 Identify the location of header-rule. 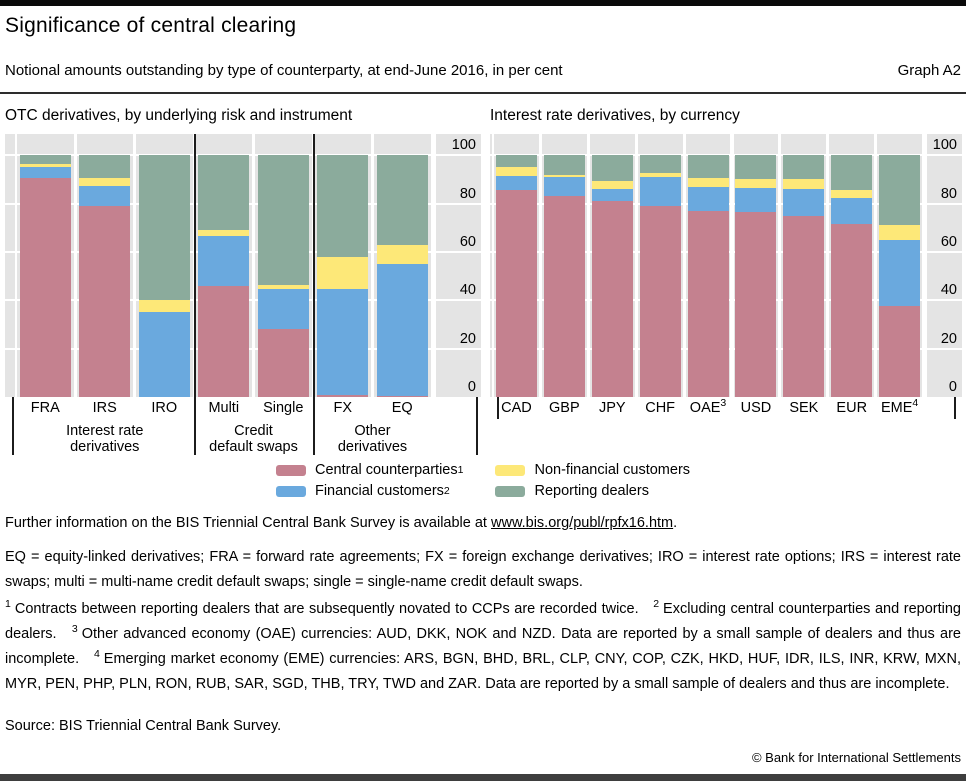
(483, 93).